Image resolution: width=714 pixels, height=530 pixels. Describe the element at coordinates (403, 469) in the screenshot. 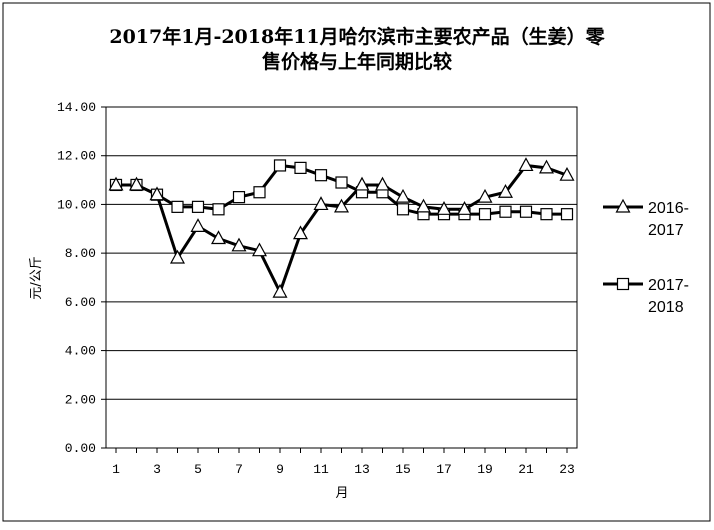

I see `x-tick-label: 15` at that location.